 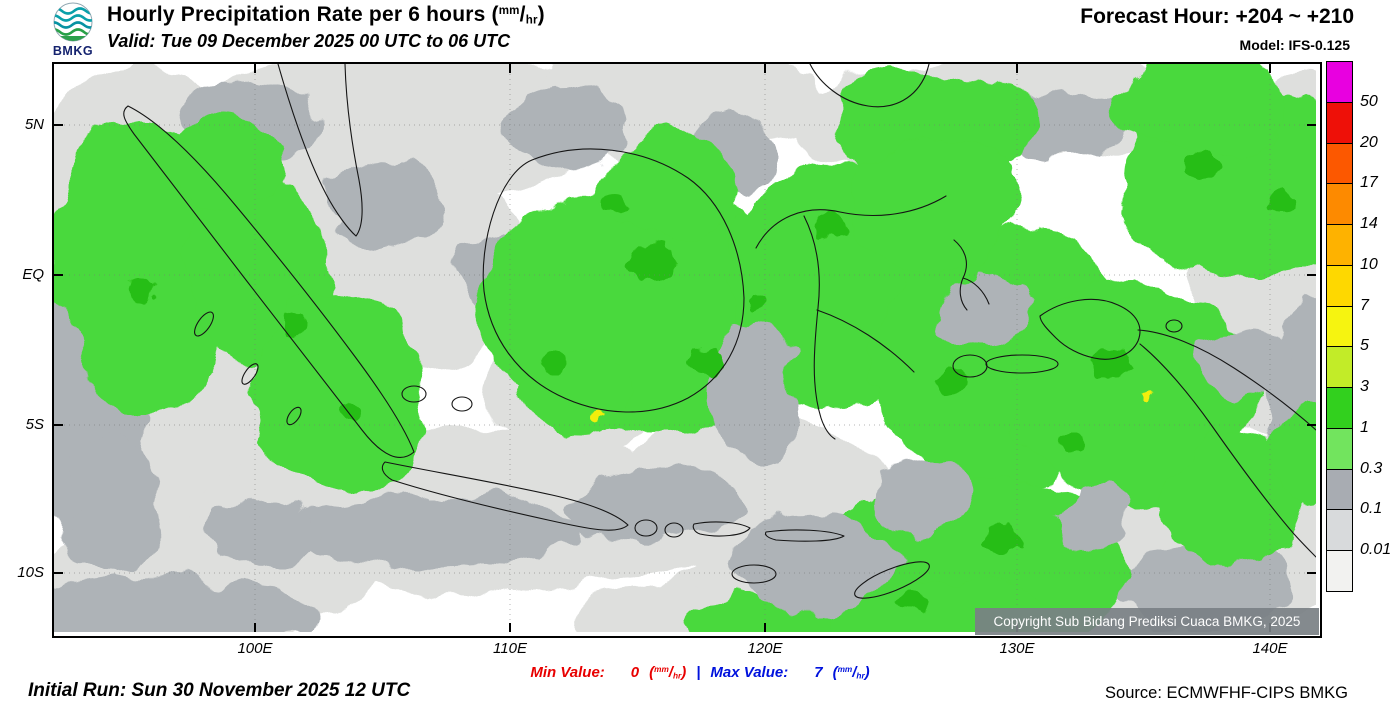 What do you see at coordinates (1017, 648) in the screenshot?
I see `lon-label-130e: 130E` at bounding box center [1017, 648].